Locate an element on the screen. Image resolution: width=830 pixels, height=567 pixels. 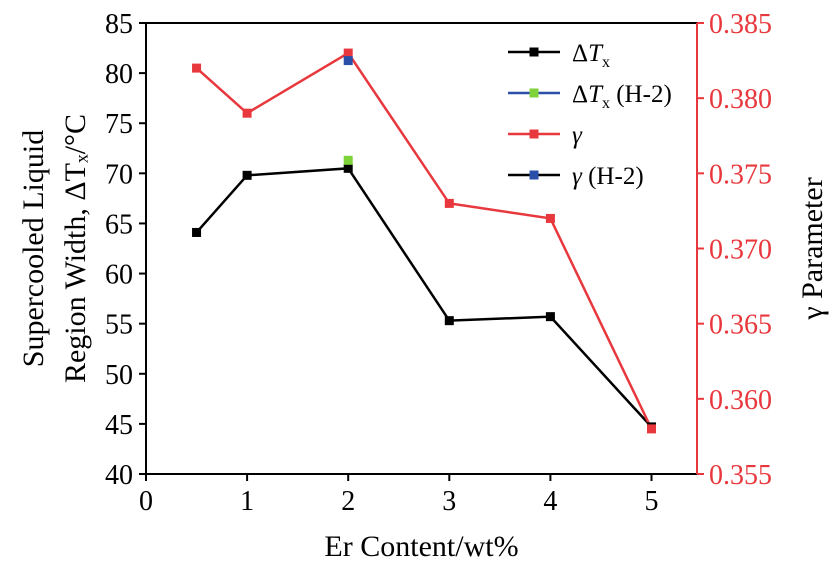
left-y-tick-label: 40 is located at coordinates (119, 475).